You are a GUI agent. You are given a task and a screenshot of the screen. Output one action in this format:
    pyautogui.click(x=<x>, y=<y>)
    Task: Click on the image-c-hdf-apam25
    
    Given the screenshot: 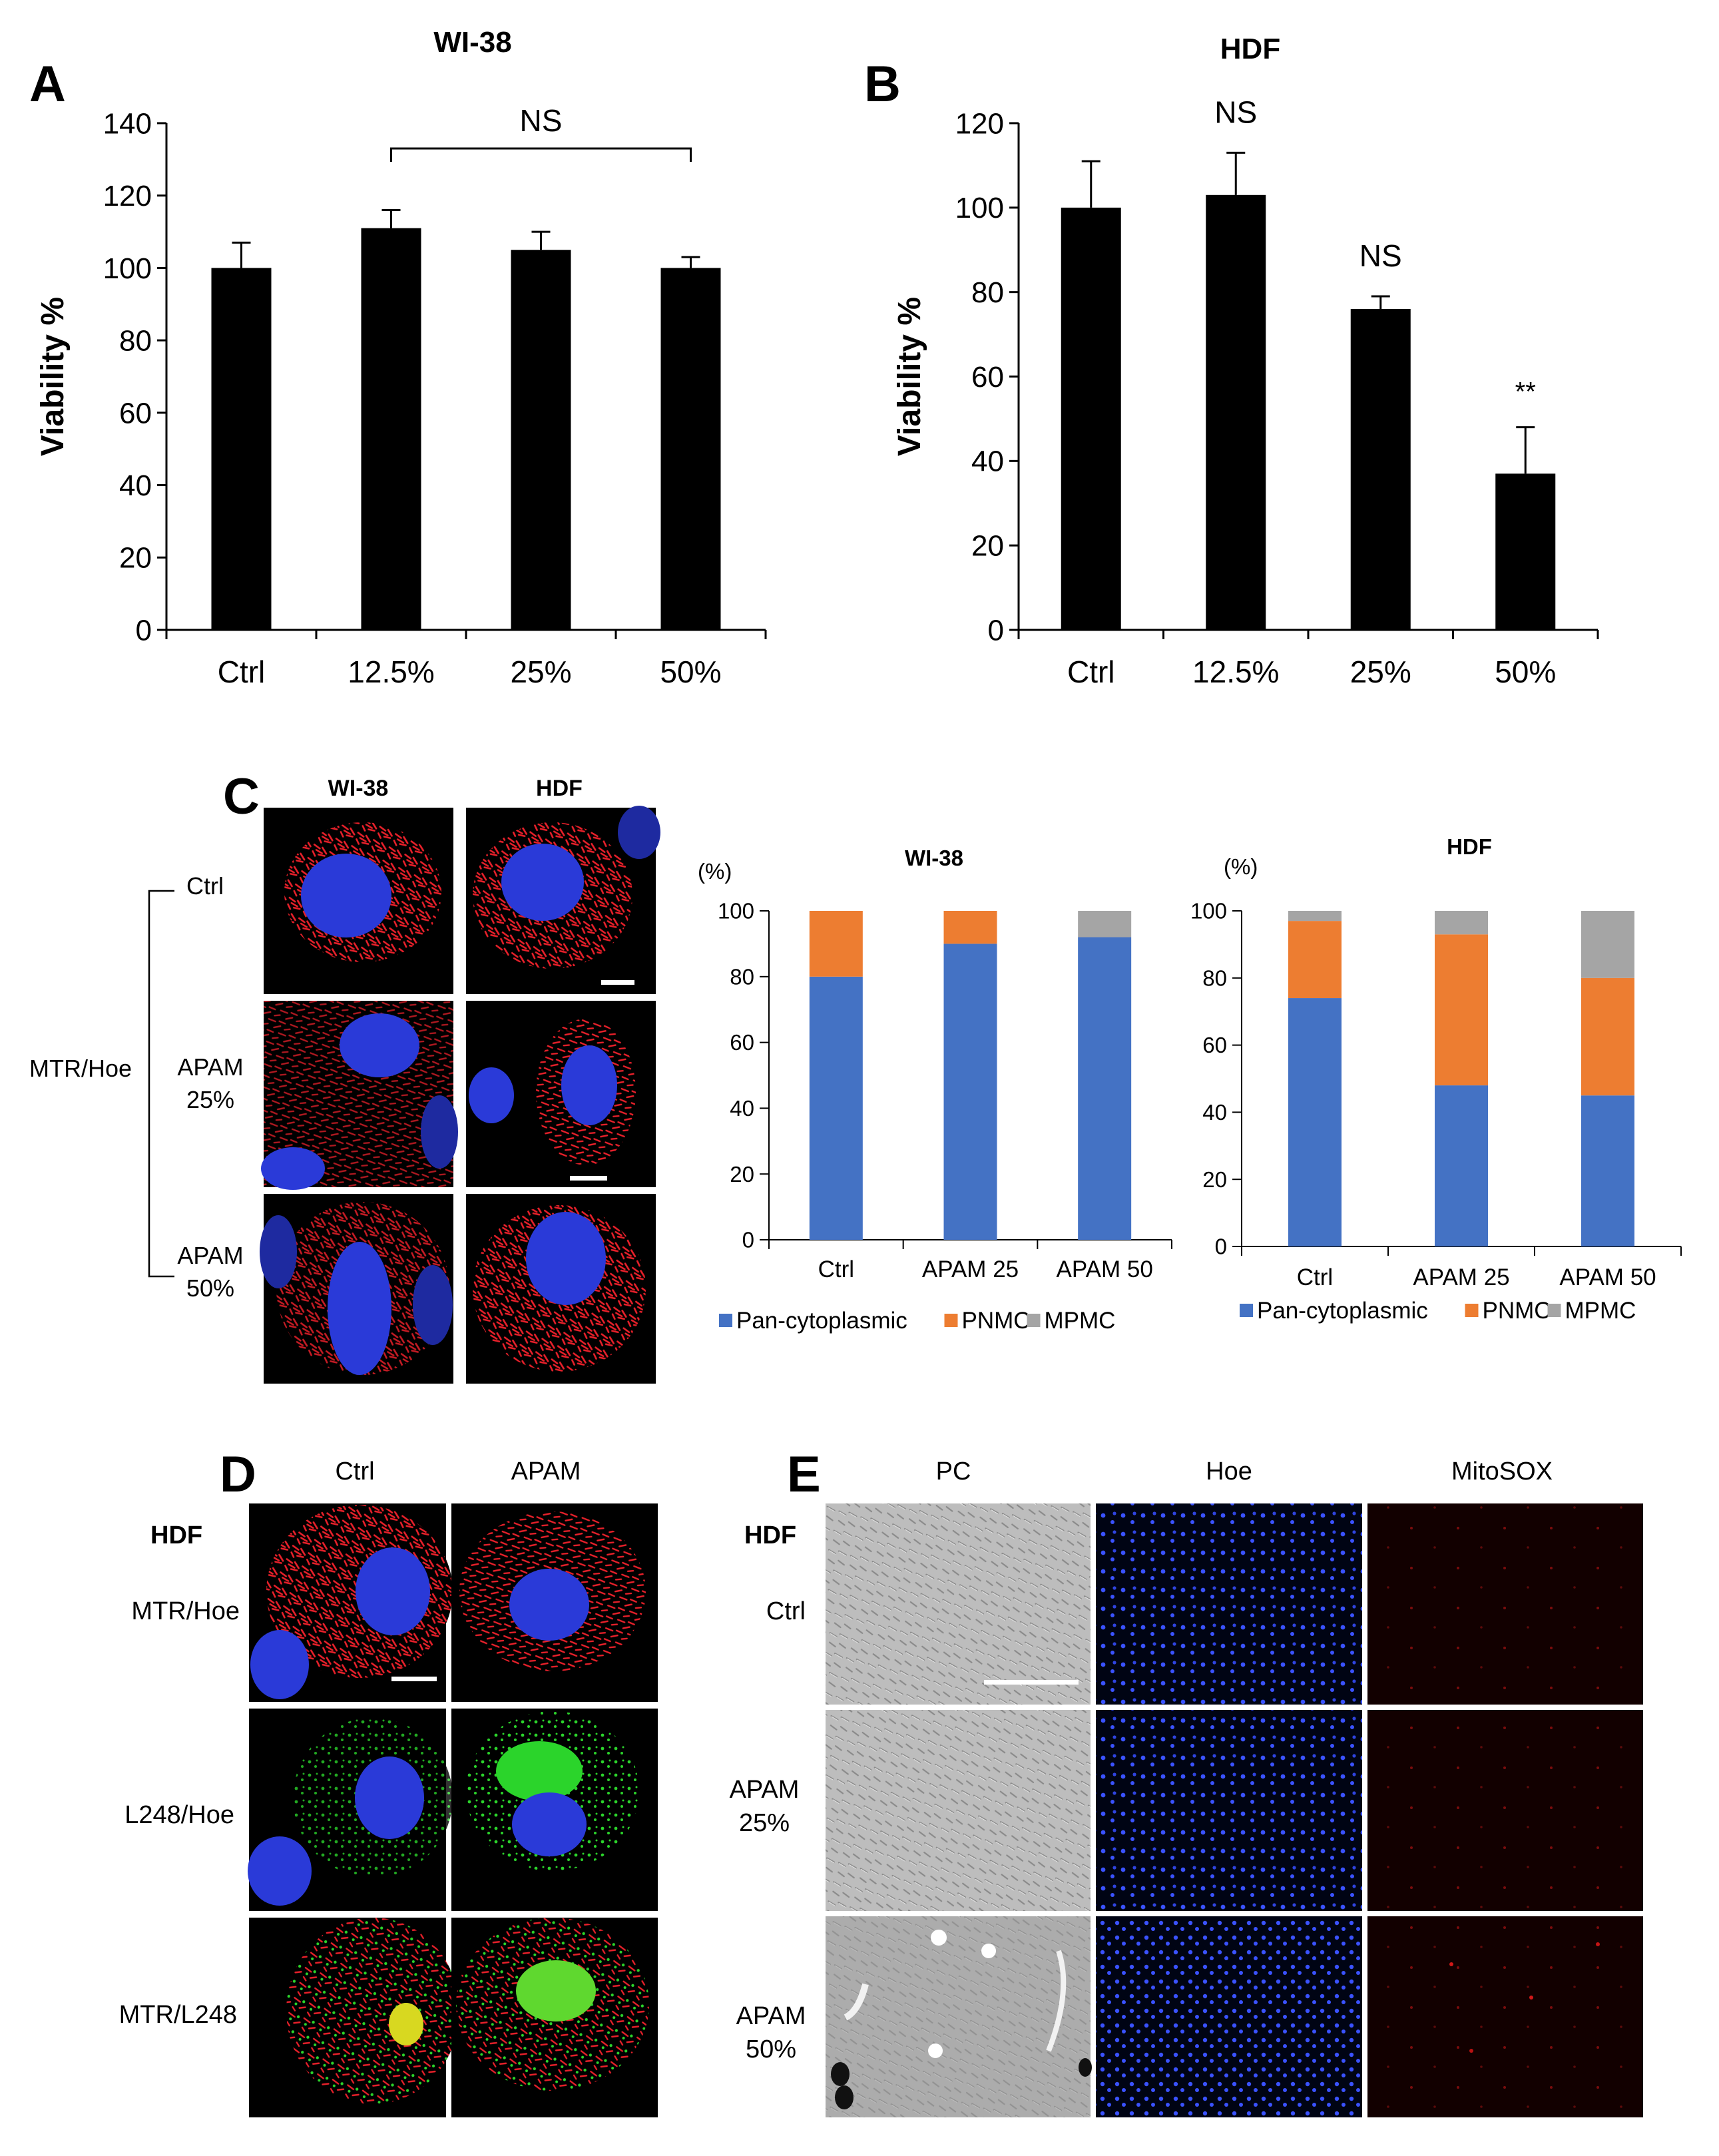 What is the action you would take?
    pyautogui.click(x=561, y=1094)
    